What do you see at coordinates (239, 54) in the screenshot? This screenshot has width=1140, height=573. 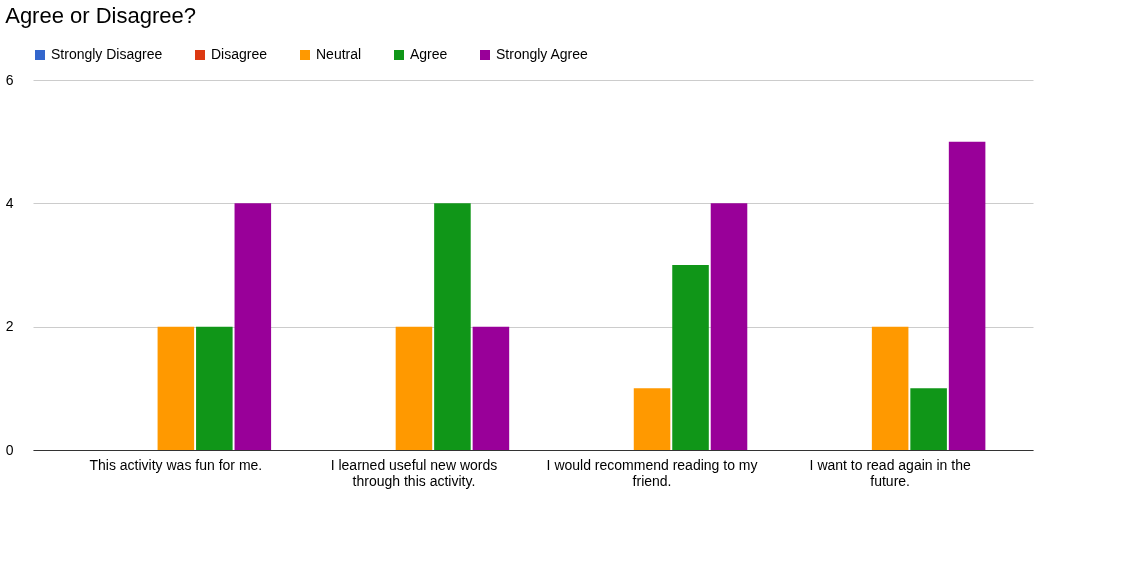 I see `legend-label: Disagree` at bounding box center [239, 54].